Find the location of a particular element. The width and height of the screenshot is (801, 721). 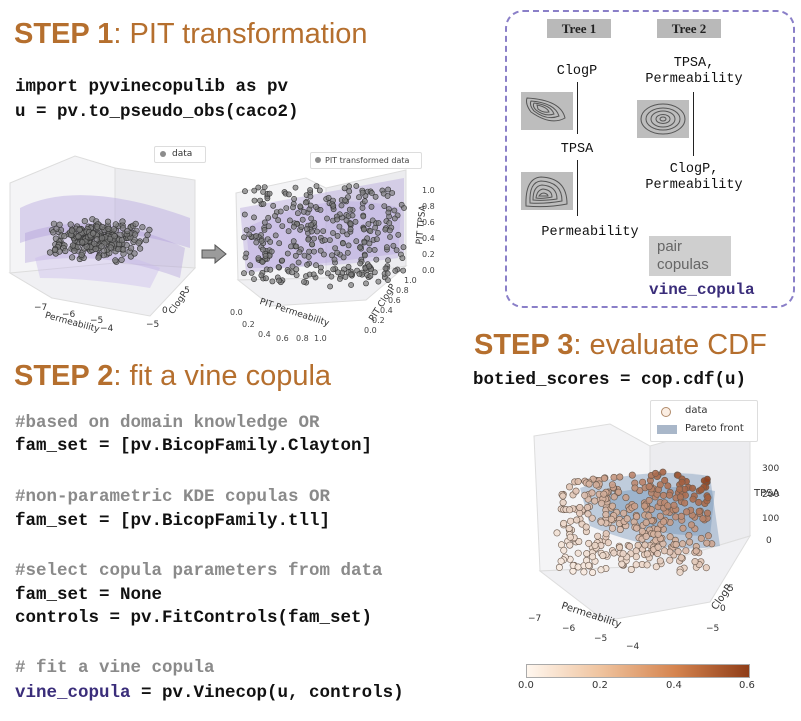

step3-label: STEP 3 is located at coordinates (524, 345).